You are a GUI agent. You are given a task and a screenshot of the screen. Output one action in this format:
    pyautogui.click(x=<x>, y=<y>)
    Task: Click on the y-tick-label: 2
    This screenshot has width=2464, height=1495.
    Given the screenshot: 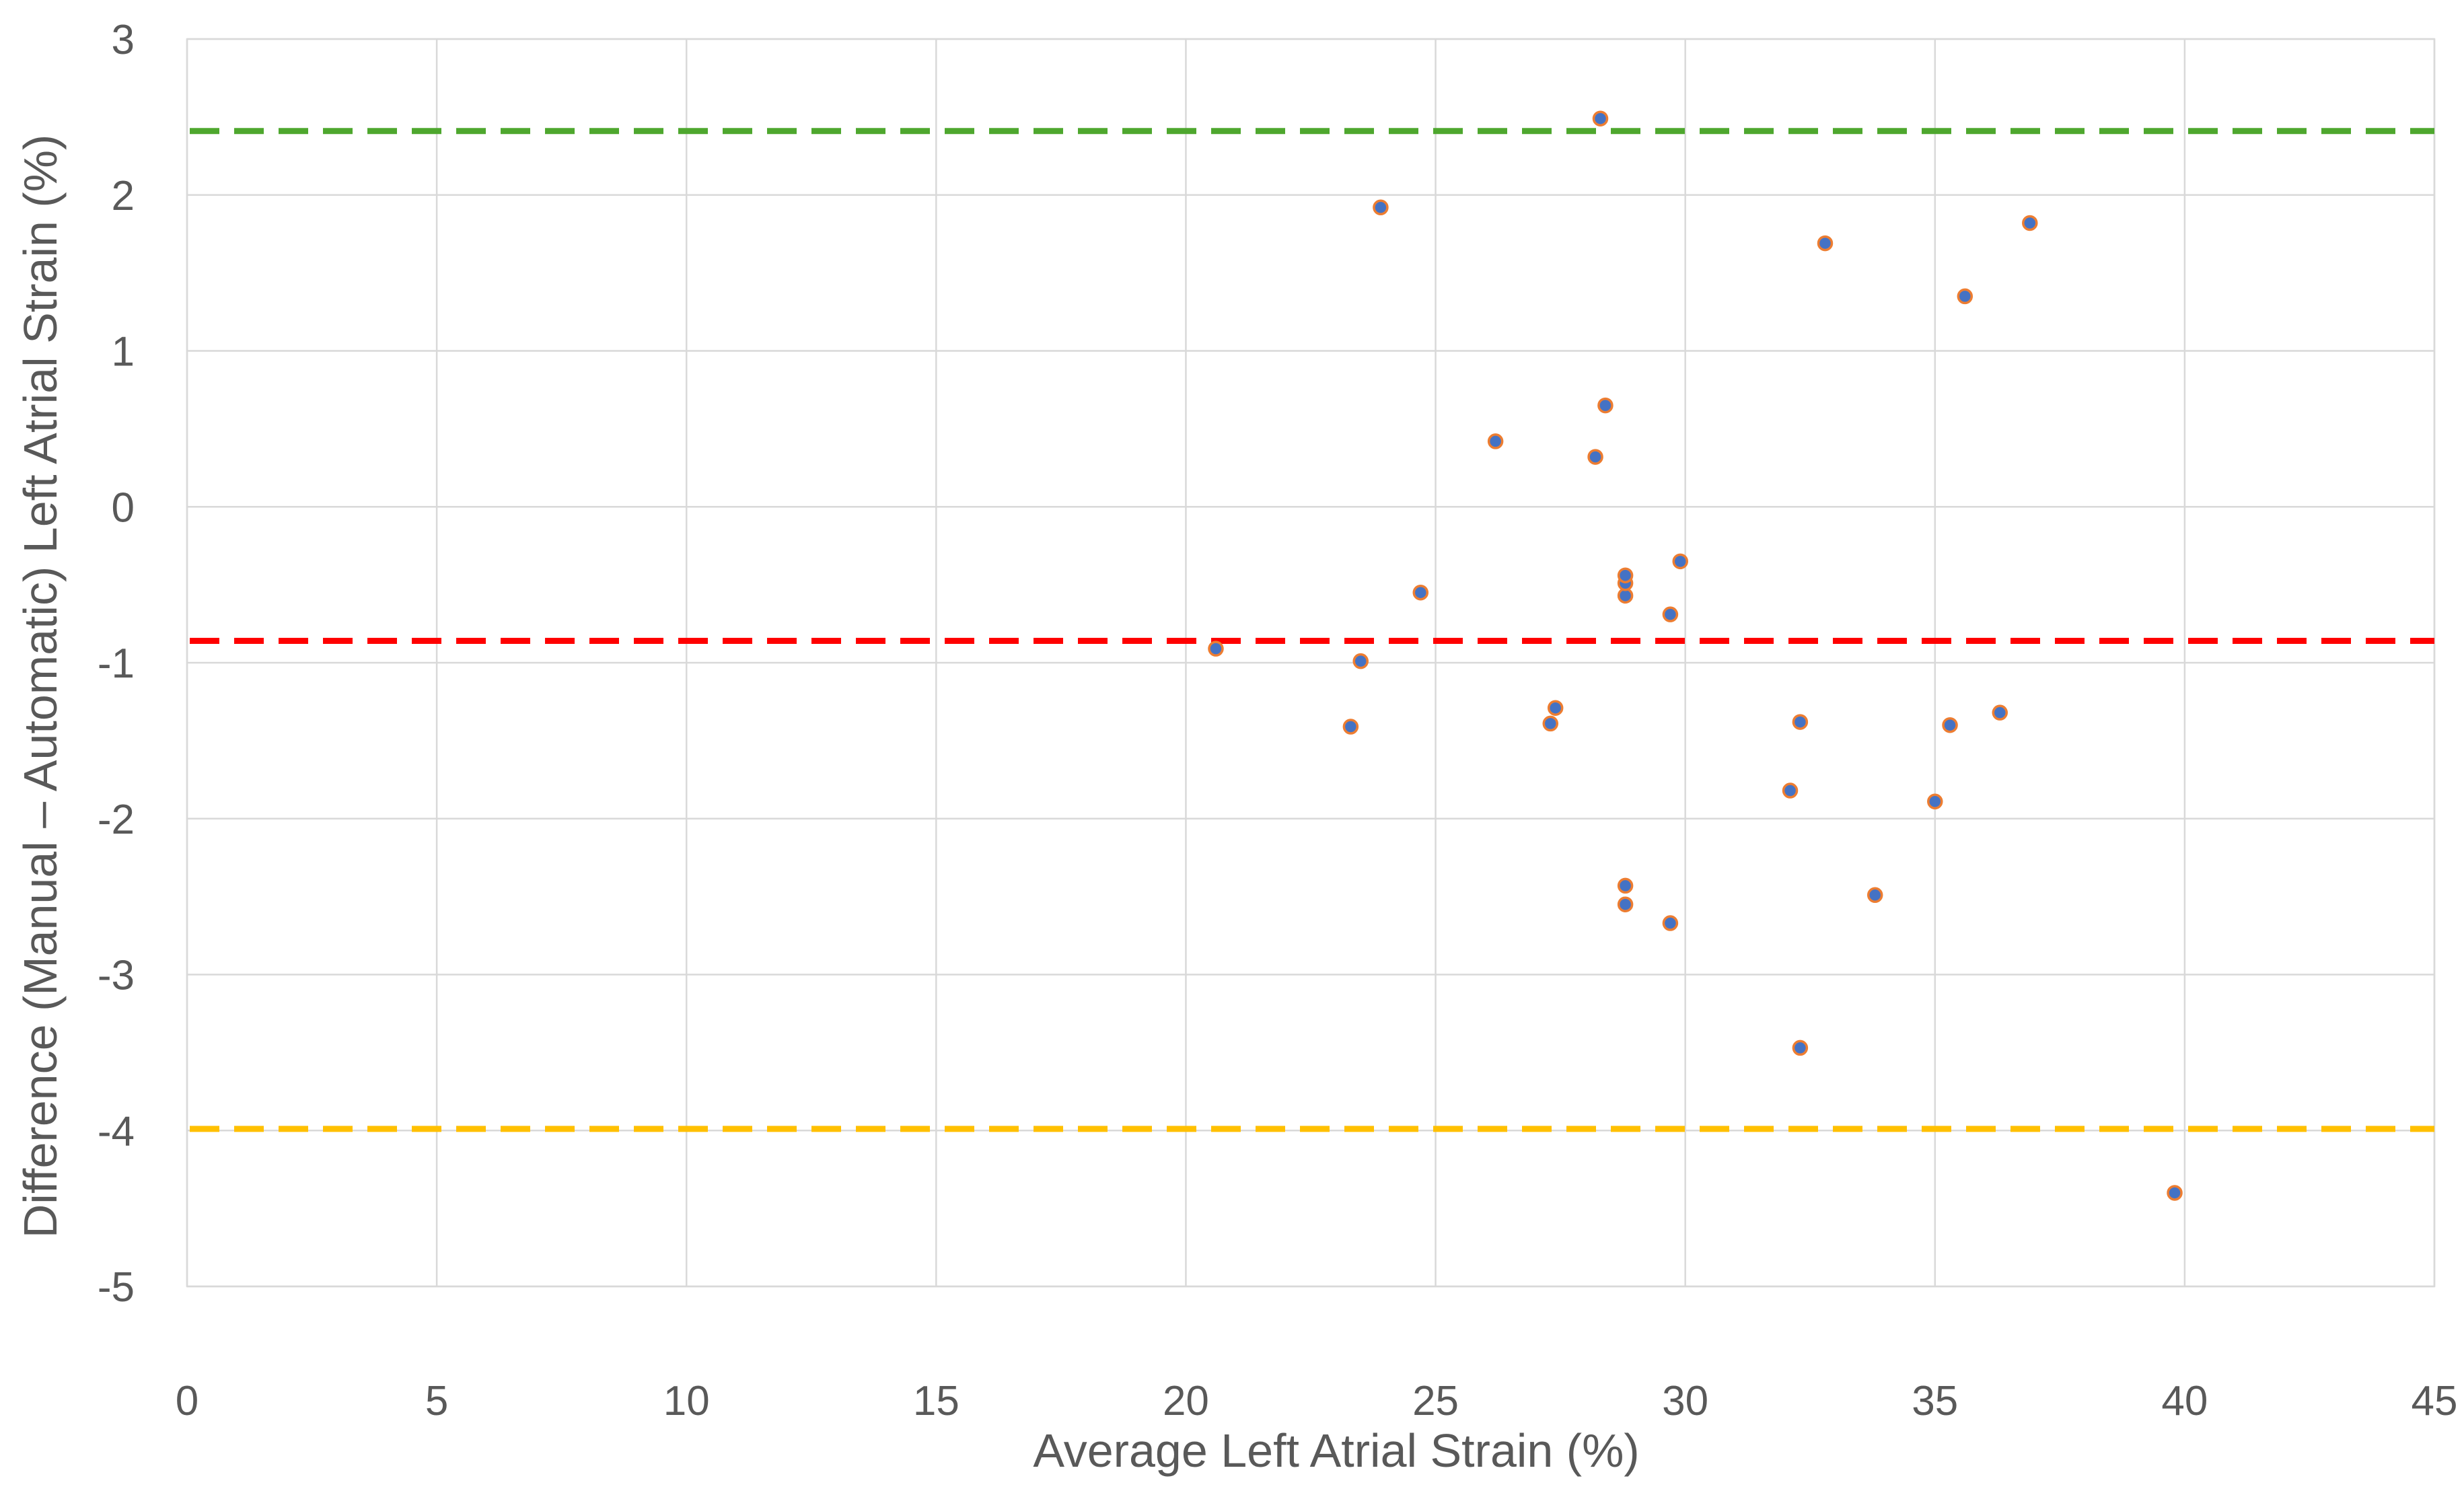 What is the action you would take?
    pyautogui.click(x=123, y=196)
    